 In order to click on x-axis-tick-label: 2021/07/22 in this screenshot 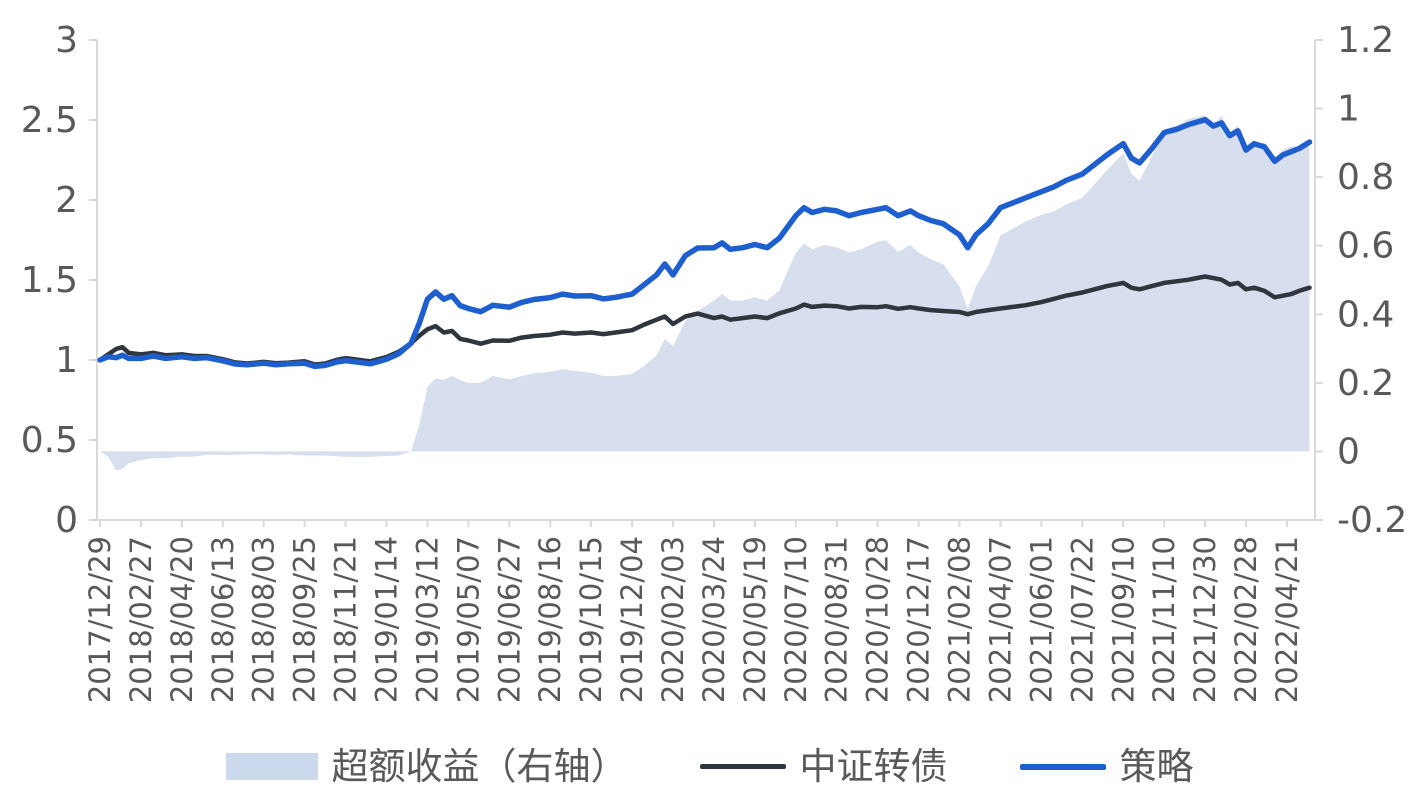, I will do `click(1082, 619)`.